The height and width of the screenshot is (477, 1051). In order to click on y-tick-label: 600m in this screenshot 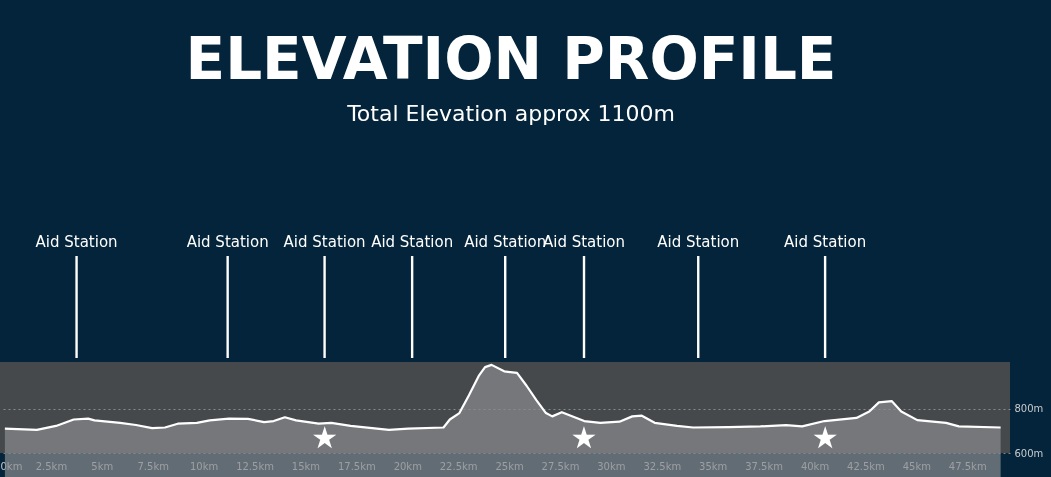, I will do `click(1029, 453)`.